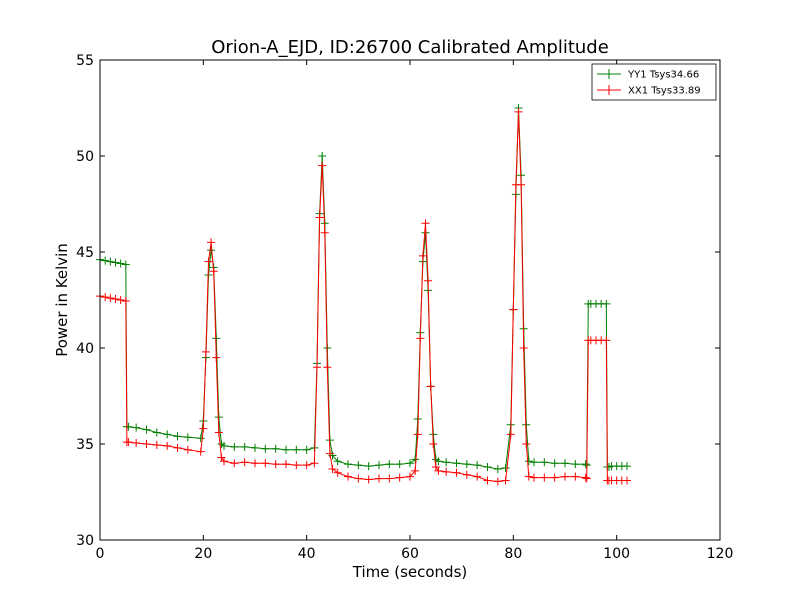 This screenshot has height=600, width=800. I want to click on legend-label-xx1: XX1 Tsys33.89, so click(664, 91).